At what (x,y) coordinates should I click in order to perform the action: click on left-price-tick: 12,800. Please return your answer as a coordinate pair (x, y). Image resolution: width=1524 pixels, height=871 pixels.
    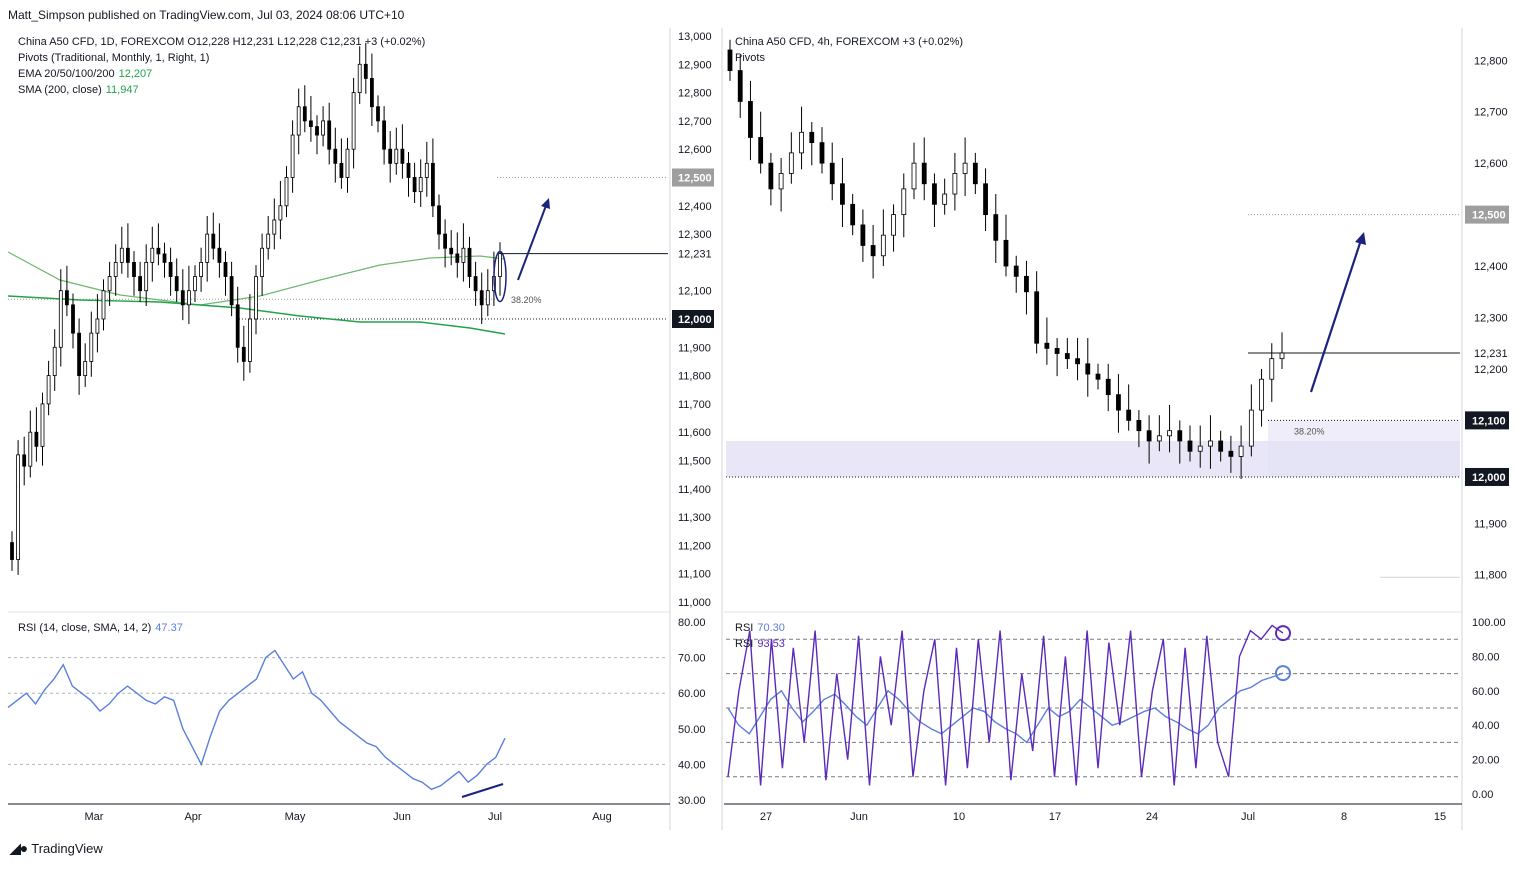
    Looking at the image, I should click on (695, 94).